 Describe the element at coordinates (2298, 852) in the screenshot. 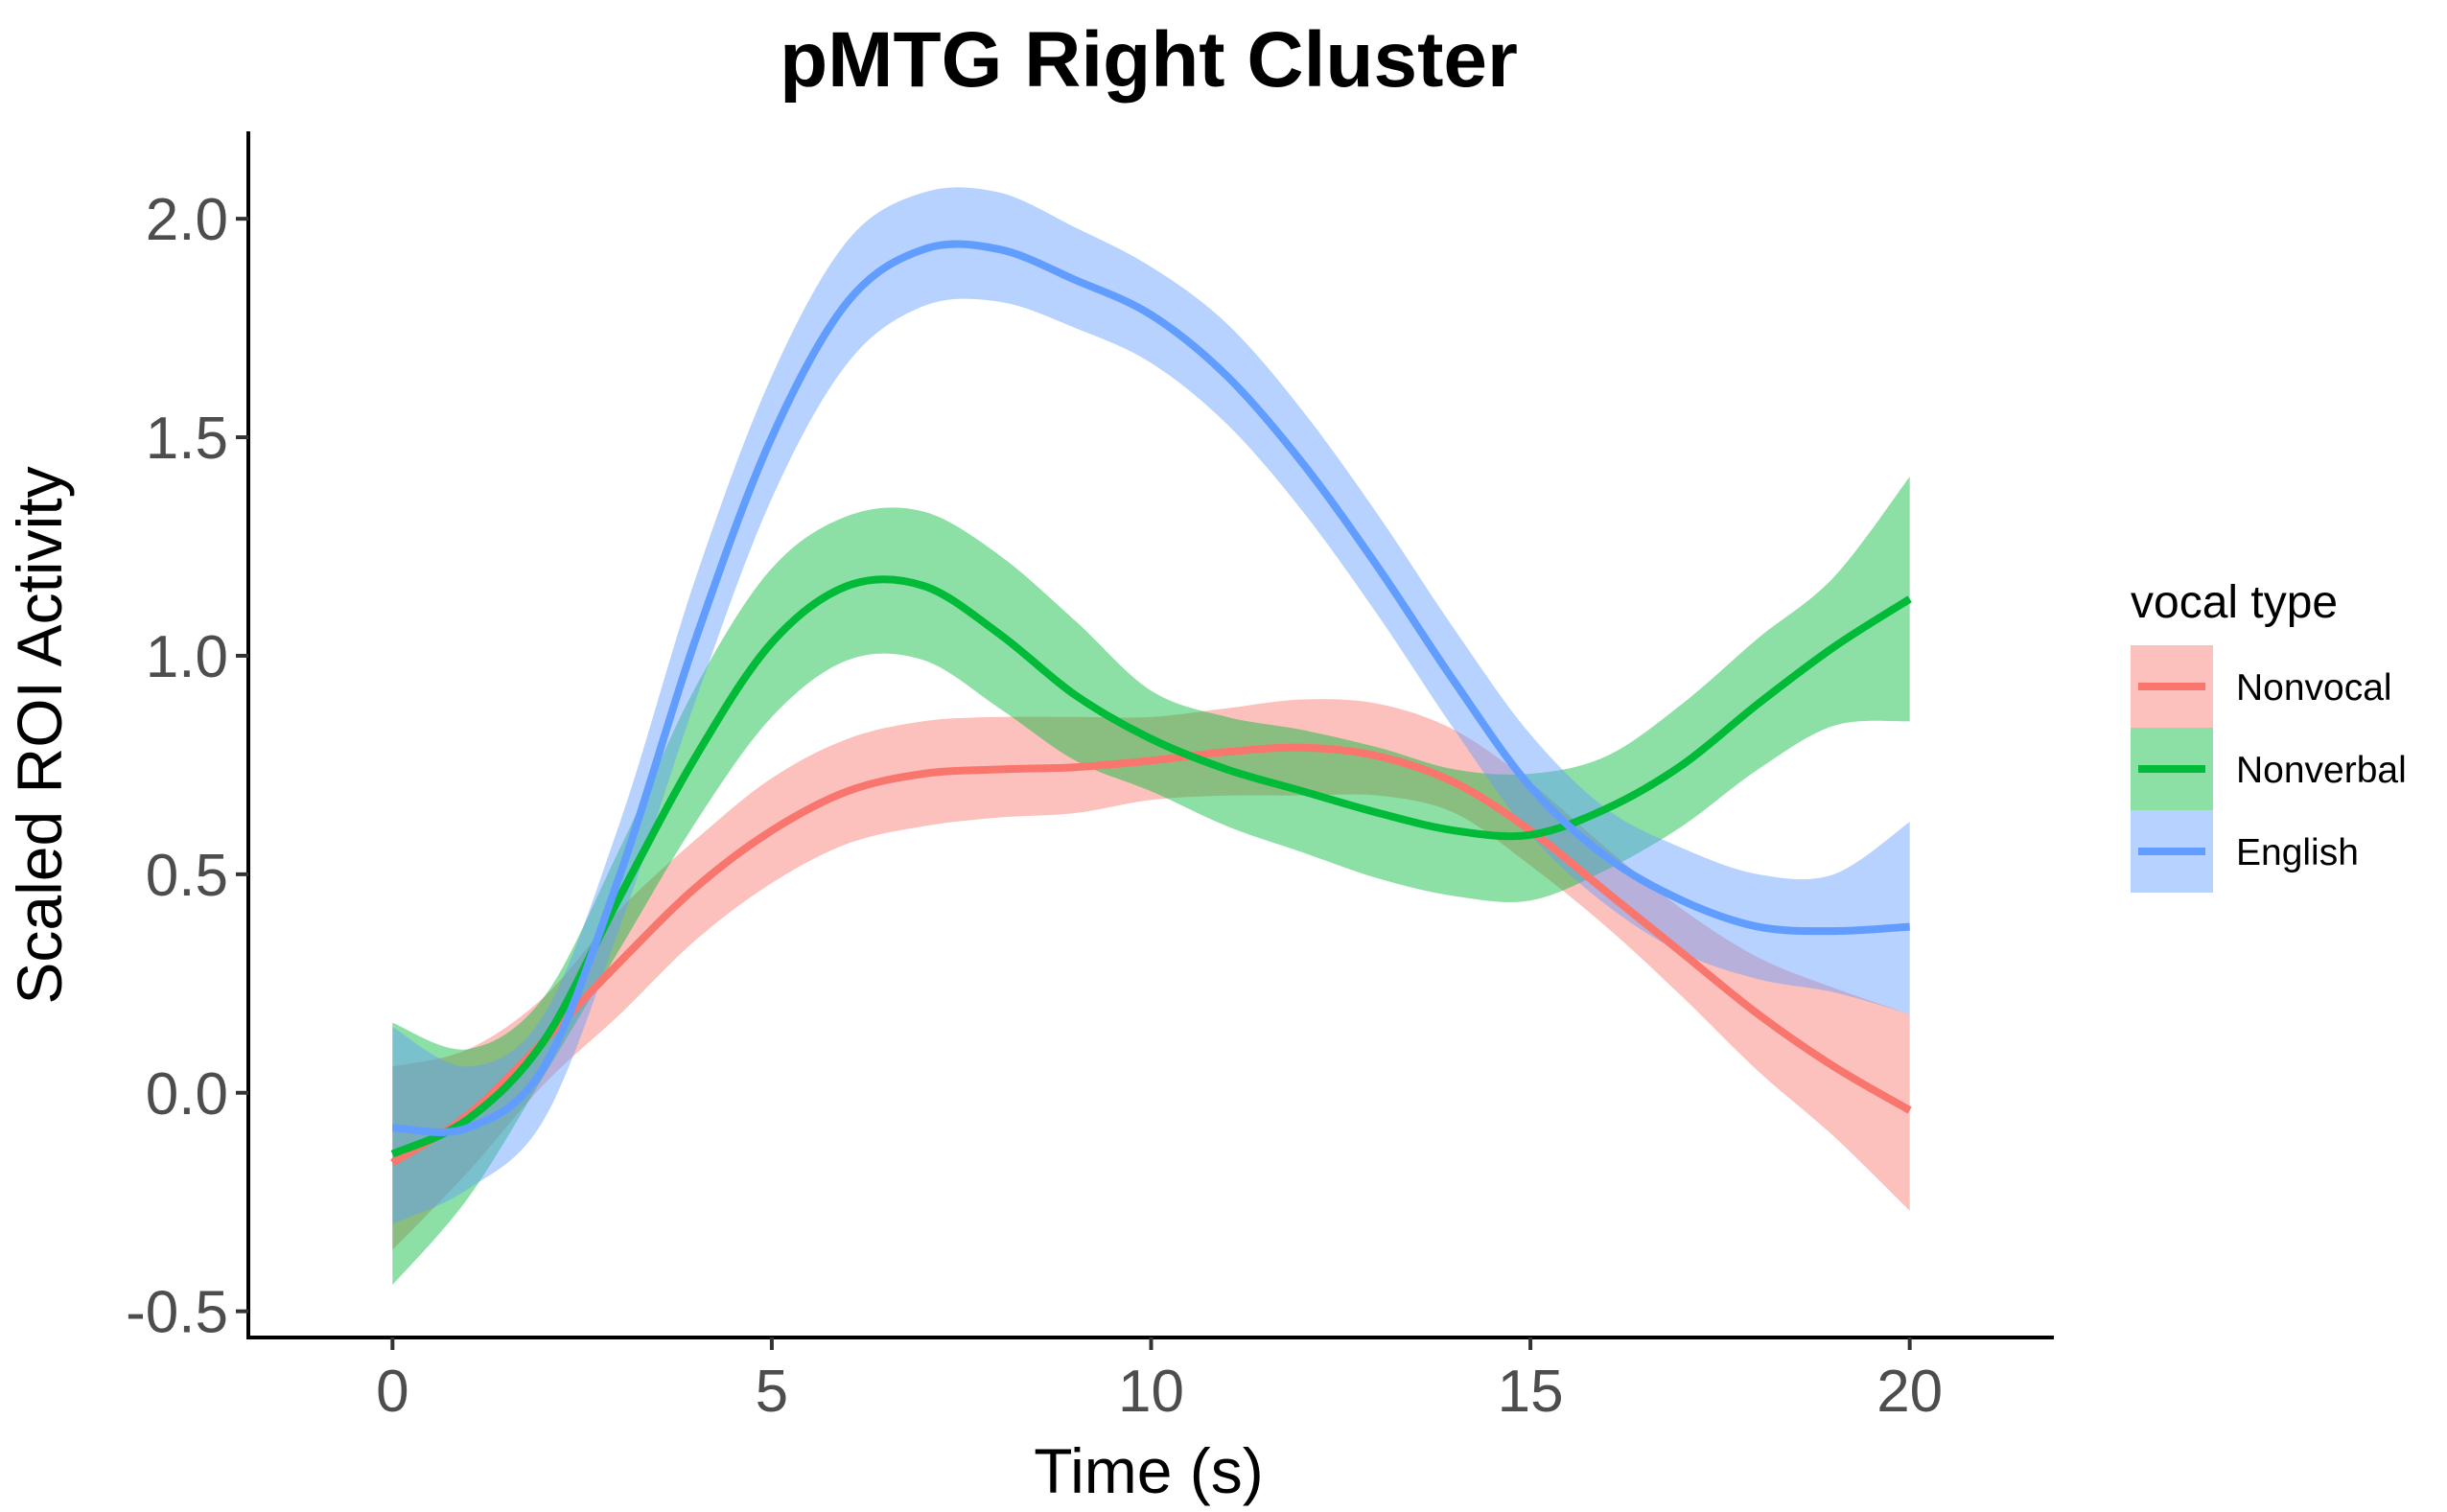

I see `legend-label-english: English` at that location.